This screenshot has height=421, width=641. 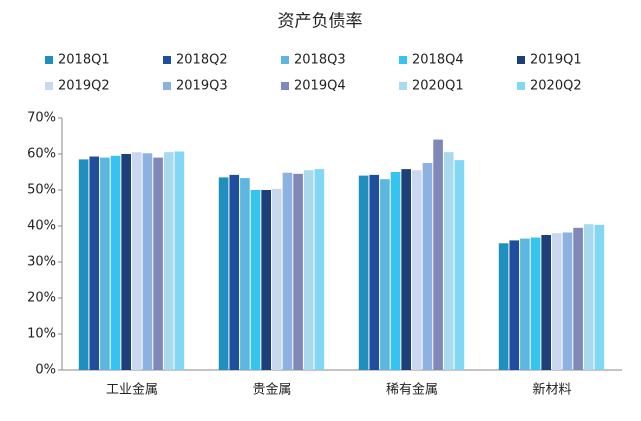 What do you see at coordinates (41, 298) in the screenshot?
I see `y-tick-label: 20%` at bounding box center [41, 298].